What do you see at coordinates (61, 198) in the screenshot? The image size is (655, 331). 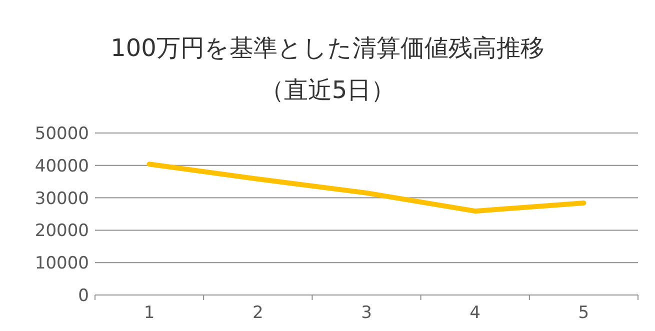 I see `y-tick-label: 30000` at bounding box center [61, 198].